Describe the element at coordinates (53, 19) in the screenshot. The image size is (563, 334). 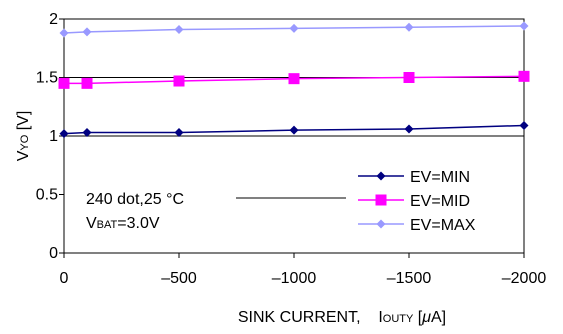
I see `y-tick-label: 2` at that location.